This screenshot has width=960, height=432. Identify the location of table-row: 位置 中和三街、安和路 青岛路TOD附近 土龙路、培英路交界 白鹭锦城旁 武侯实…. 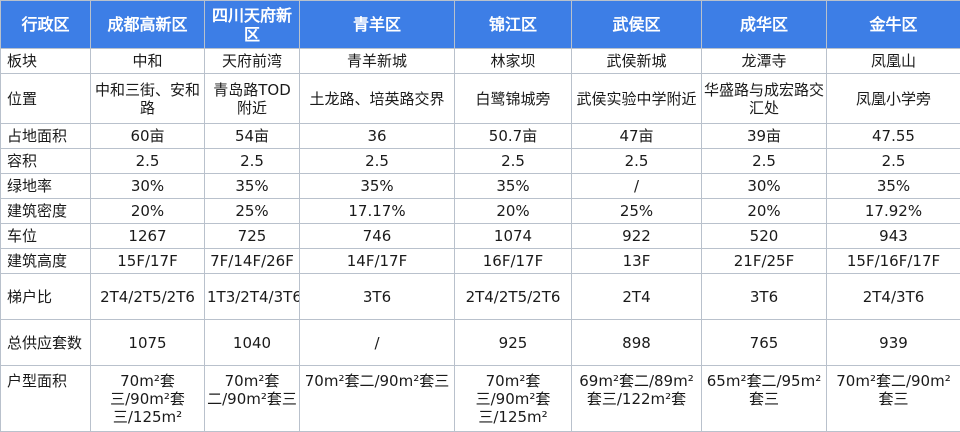
(480, 98).